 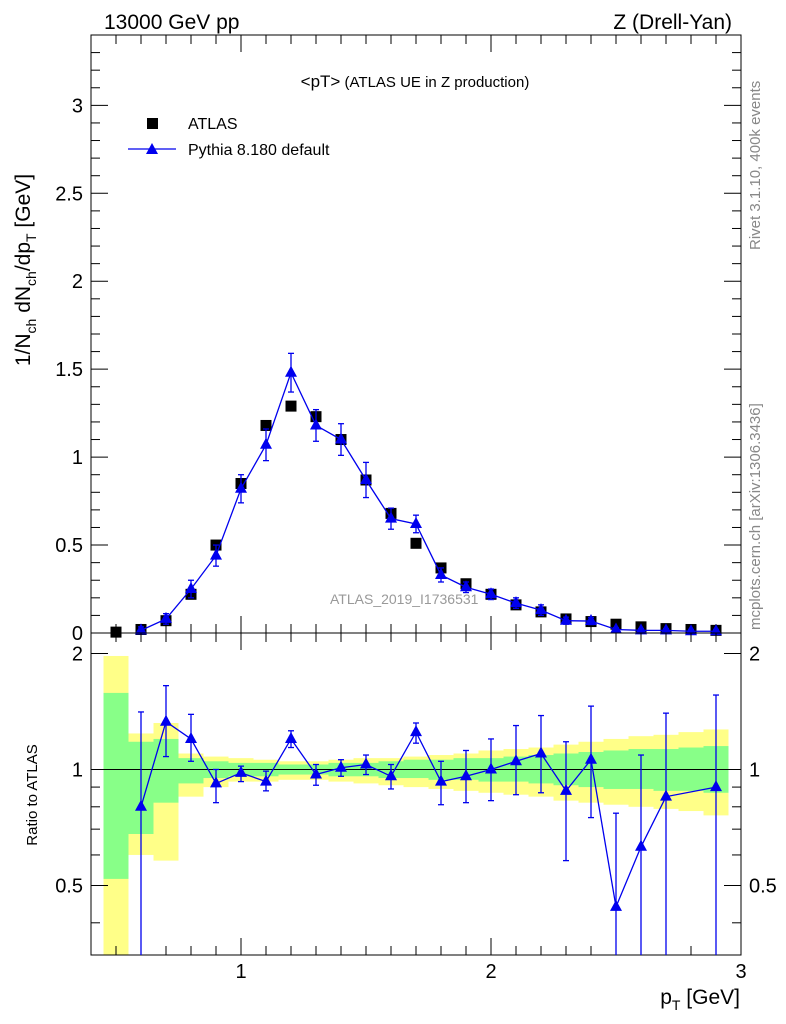 I want to click on ratio-xlabel: pT [GeV], so click(x=700, y=999).